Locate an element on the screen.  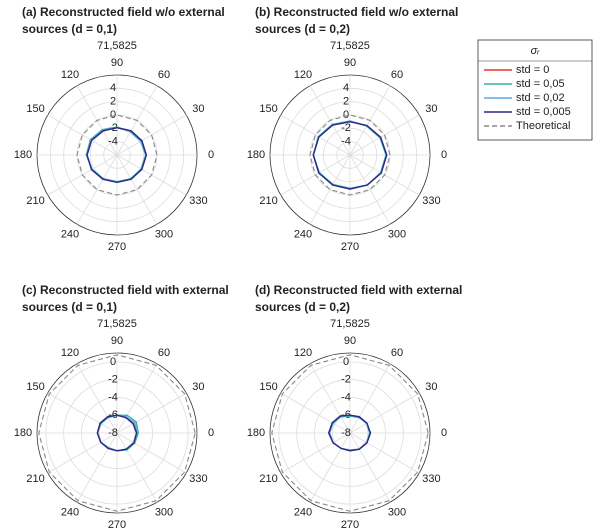
chart-title: (d) Reconstructed field with external is located at coordinates (358, 290).